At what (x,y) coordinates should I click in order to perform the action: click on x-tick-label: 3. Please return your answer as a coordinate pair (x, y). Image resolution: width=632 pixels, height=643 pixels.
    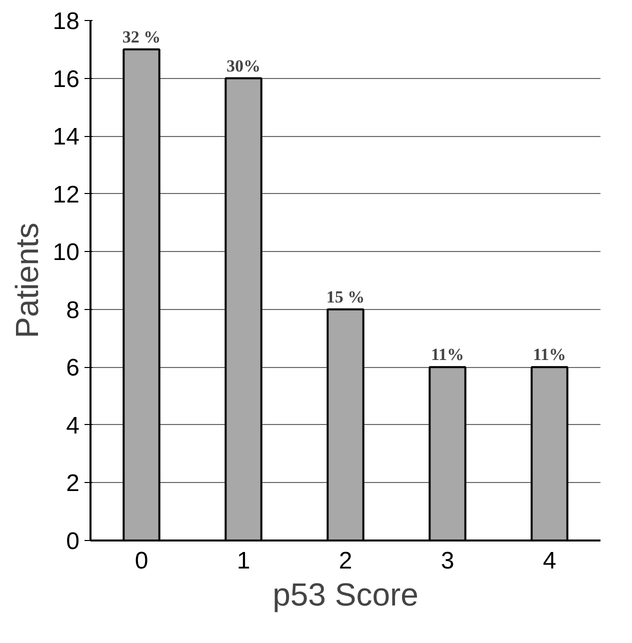
    Looking at the image, I should click on (447, 561).